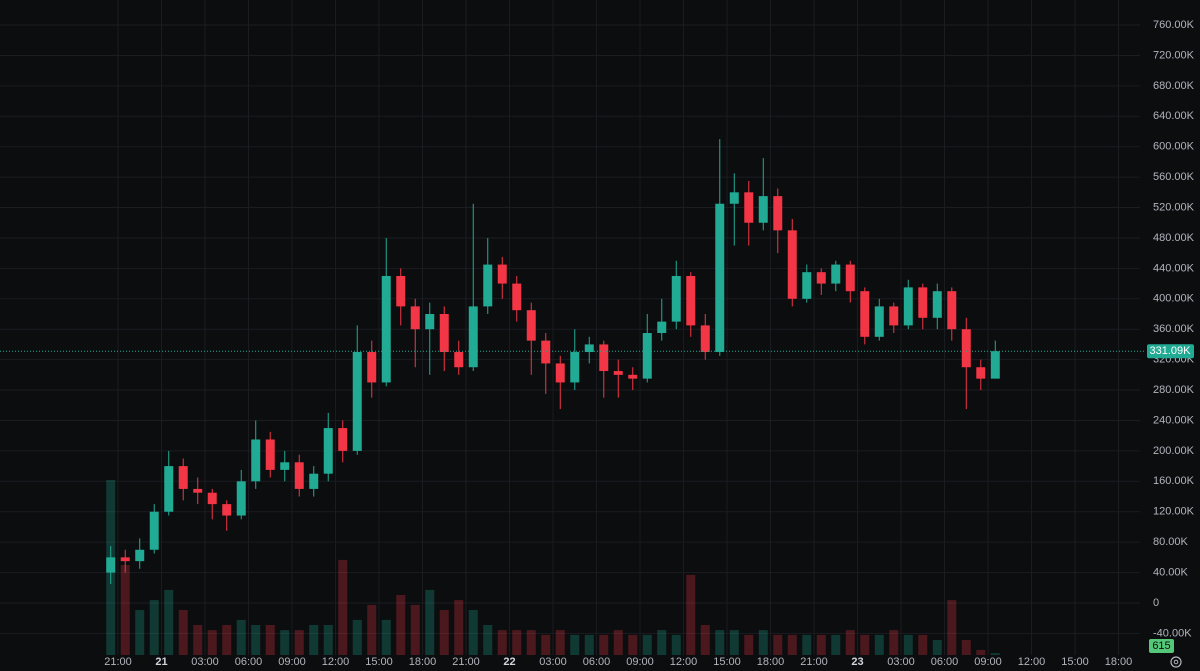 The width and height of the screenshot is (1200, 671). I want to click on x-tick-label: 22, so click(509, 662).